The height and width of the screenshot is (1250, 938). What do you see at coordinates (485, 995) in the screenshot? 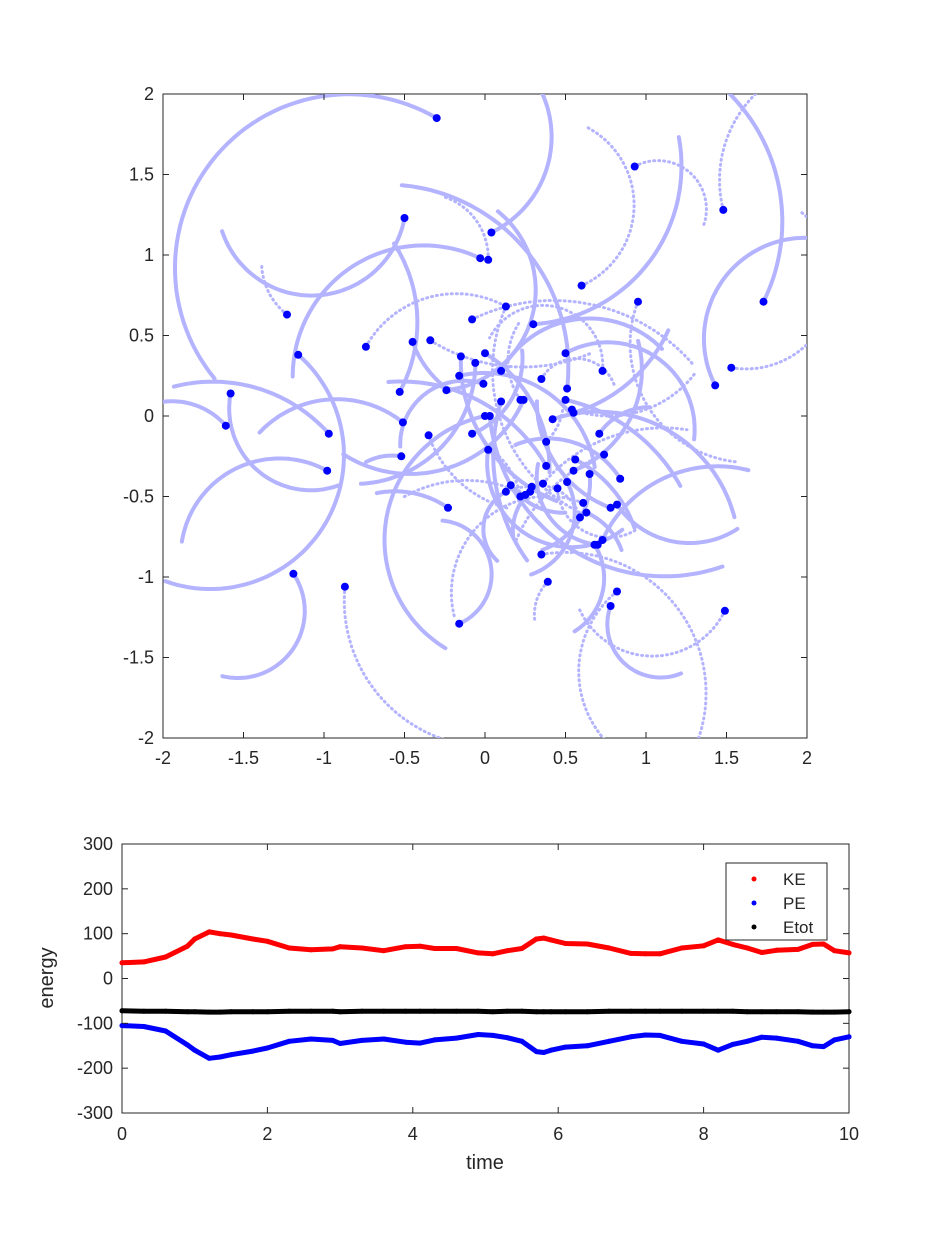
I see `energy-series` at bounding box center [485, 995].